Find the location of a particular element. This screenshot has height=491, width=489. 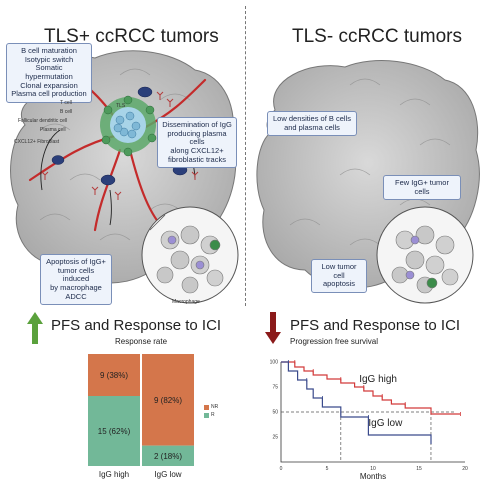

fibroblast-label: CXCL12+ Fibroblast is located at coordinates (37, 142).